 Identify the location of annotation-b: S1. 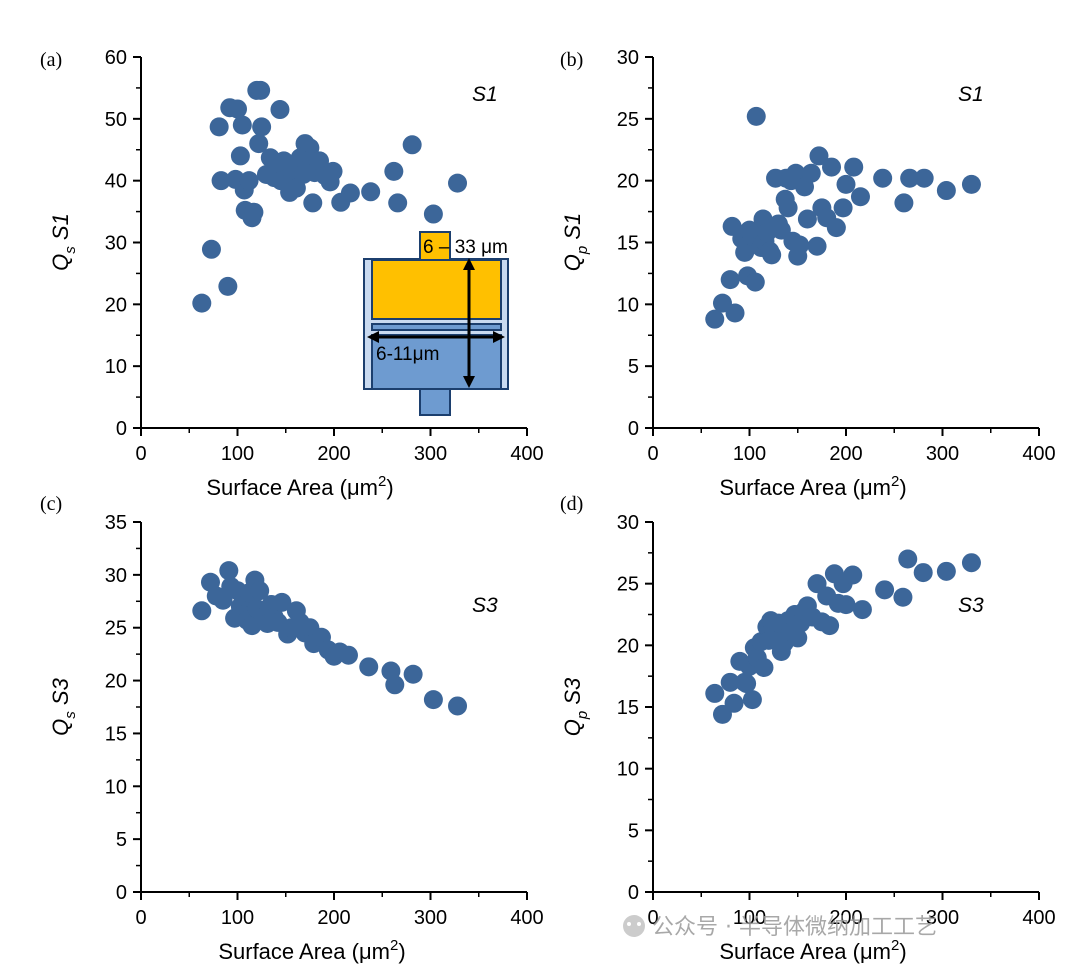
(971, 94).